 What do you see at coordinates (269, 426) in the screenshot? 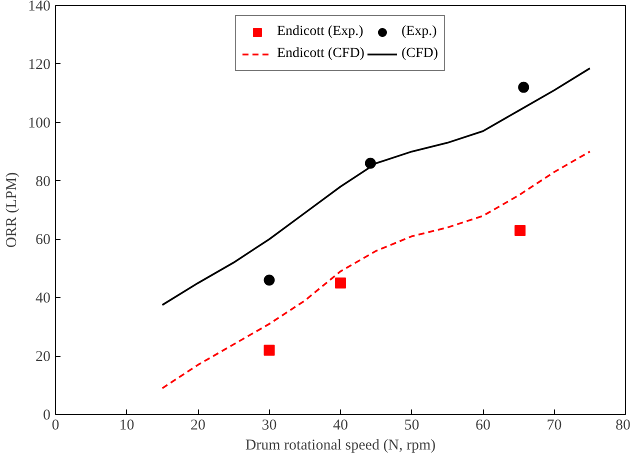
I see `x-tick-label: 30` at bounding box center [269, 426].